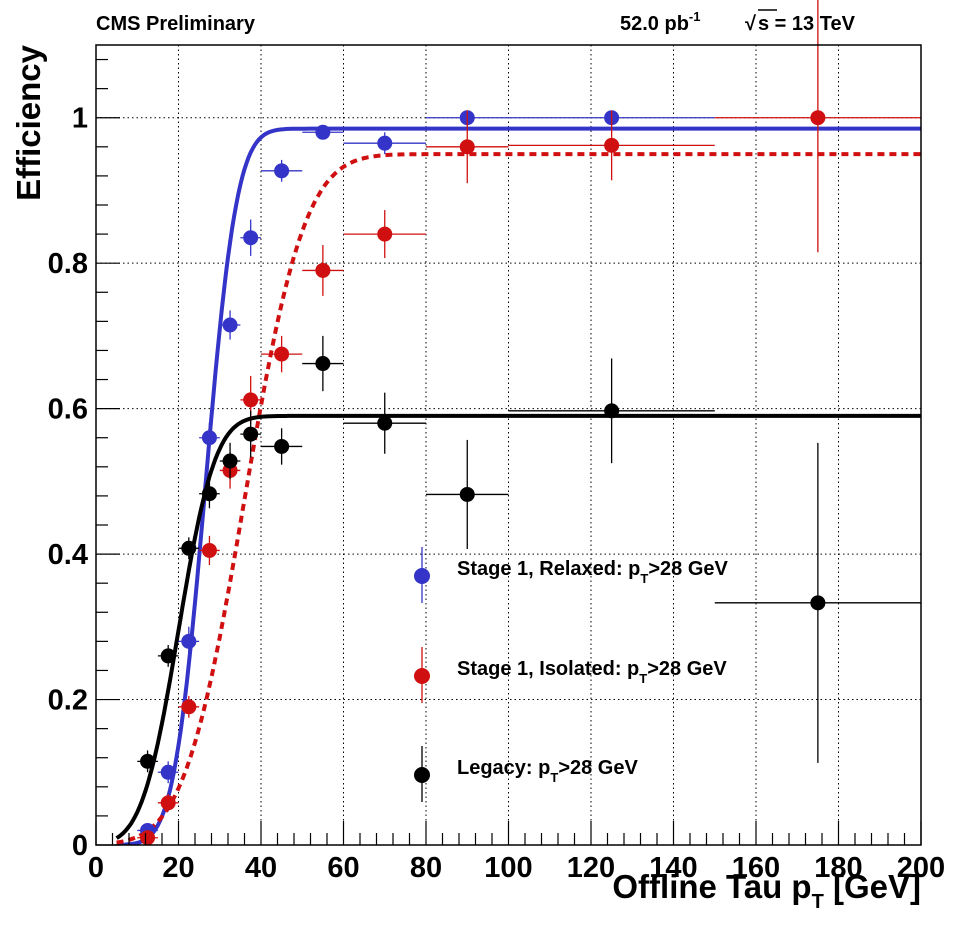 The image size is (960, 935). I want to click on legend-item-legacy: Legacy: pT>28 GeV, so click(526, 774).